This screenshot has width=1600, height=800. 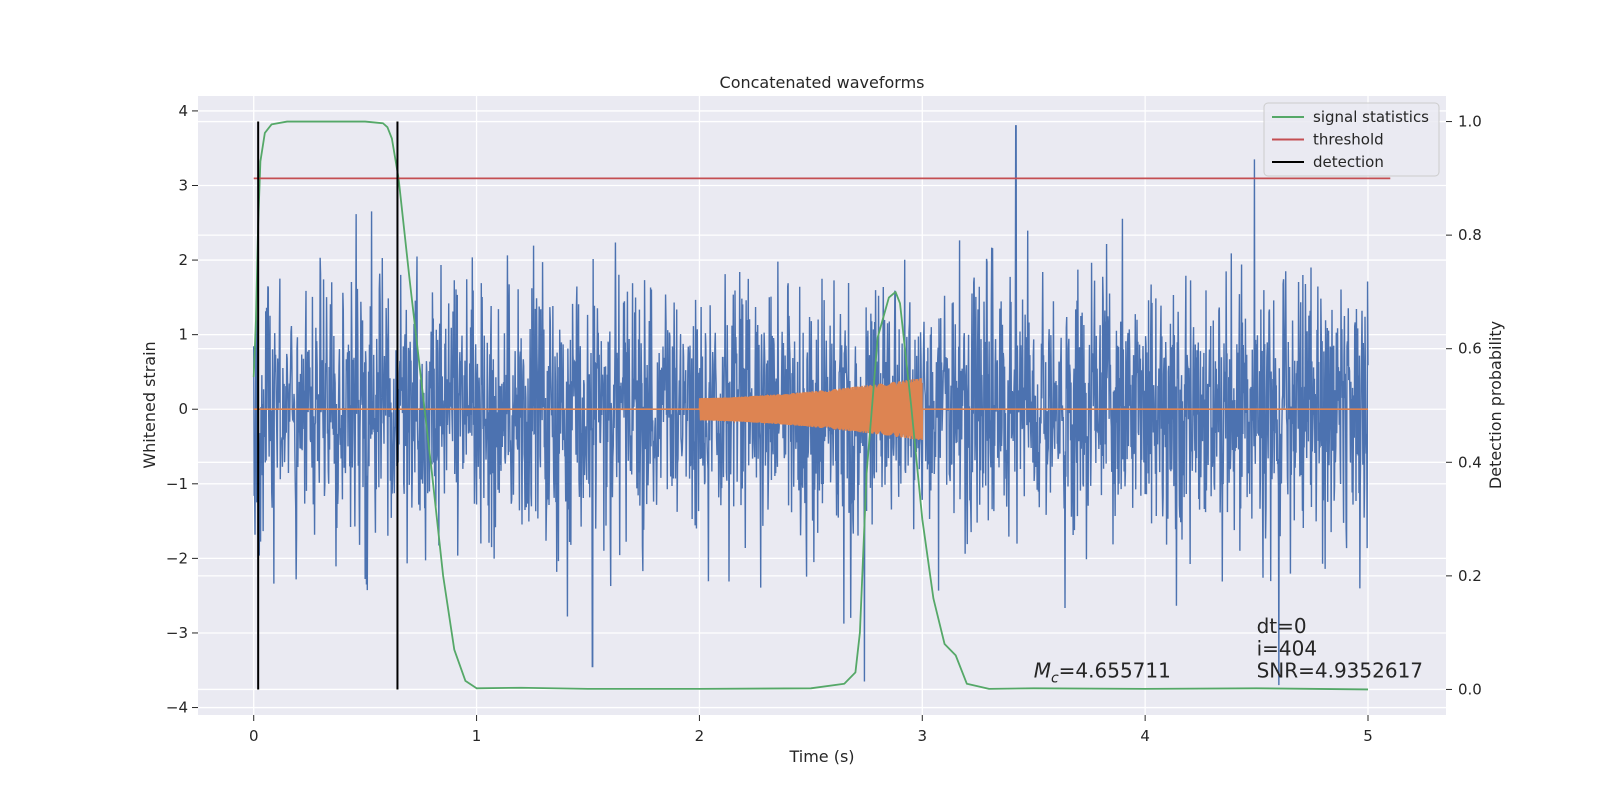 What do you see at coordinates (177, 708) in the screenshot?
I see `y-left-tick-label: −4` at bounding box center [177, 708].